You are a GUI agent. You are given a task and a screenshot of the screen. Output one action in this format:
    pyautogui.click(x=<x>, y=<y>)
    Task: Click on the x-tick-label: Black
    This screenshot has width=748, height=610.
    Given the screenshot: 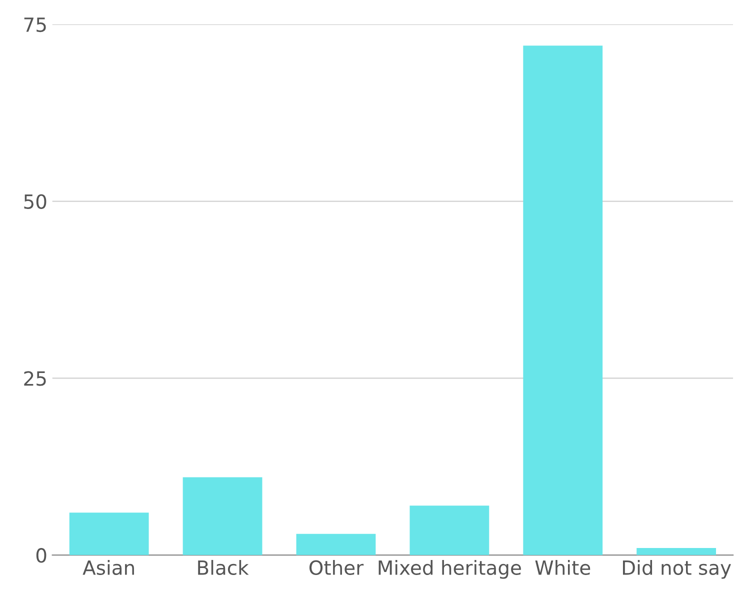 What is the action you would take?
    pyautogui.click(x=223, y=568)
    